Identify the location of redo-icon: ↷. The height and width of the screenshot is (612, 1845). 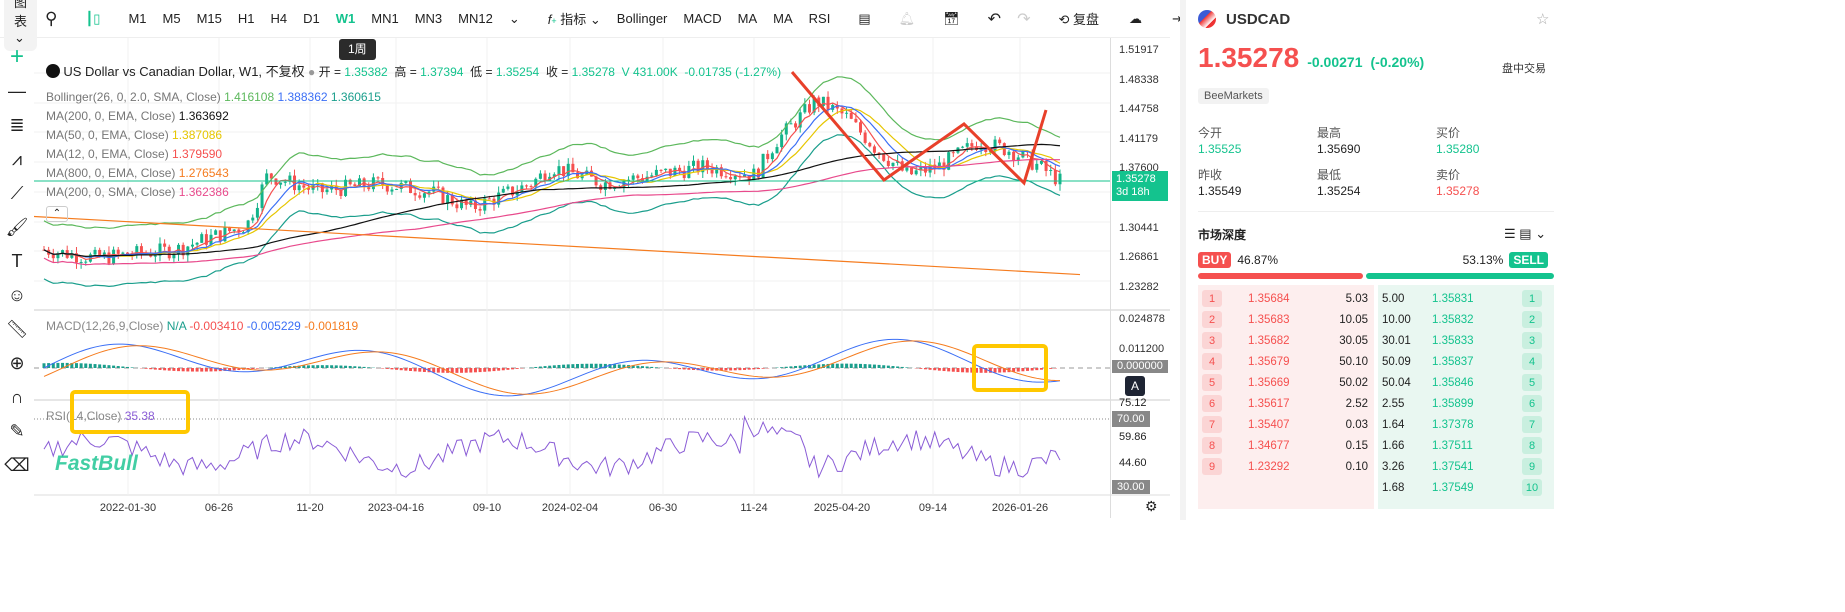
(1024, 19).